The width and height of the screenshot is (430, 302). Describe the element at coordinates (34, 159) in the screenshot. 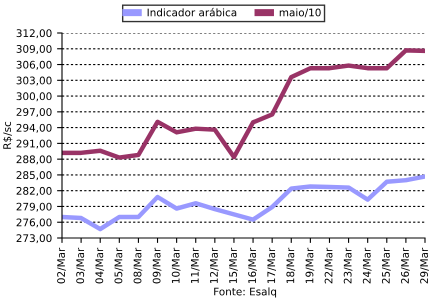

I see `y-tick-label: 288,00` at that location.